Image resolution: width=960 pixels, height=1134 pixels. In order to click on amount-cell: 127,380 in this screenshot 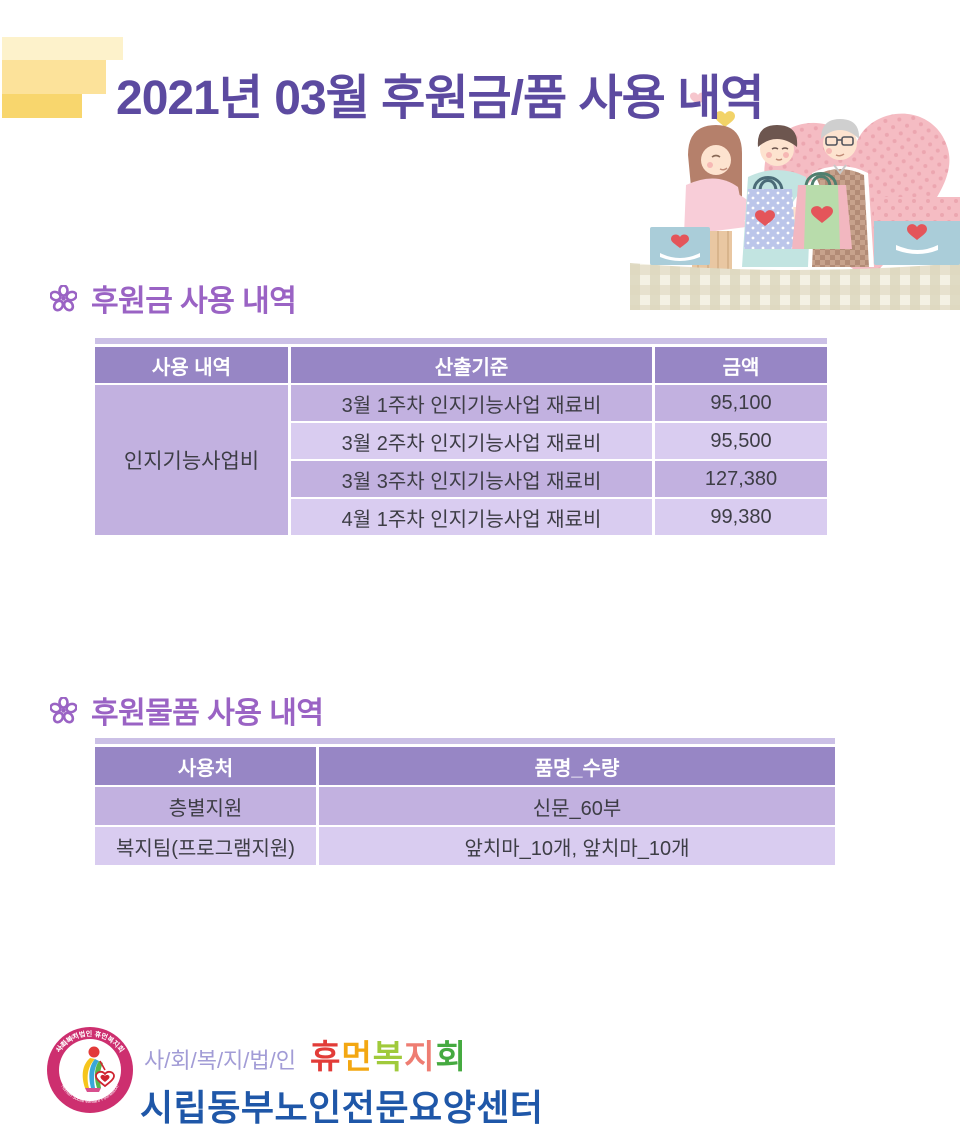, I will do `click(741, 479)`.